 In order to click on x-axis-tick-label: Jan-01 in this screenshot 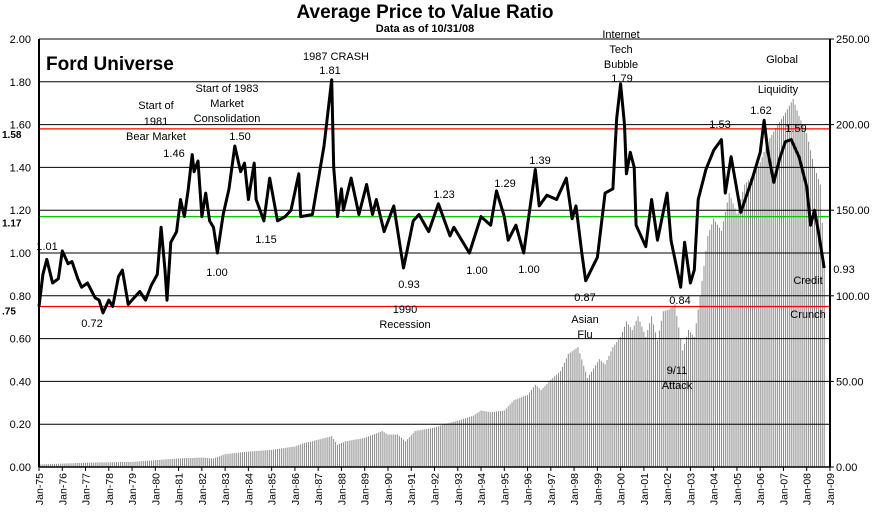, I will do `click(645, 489)`.